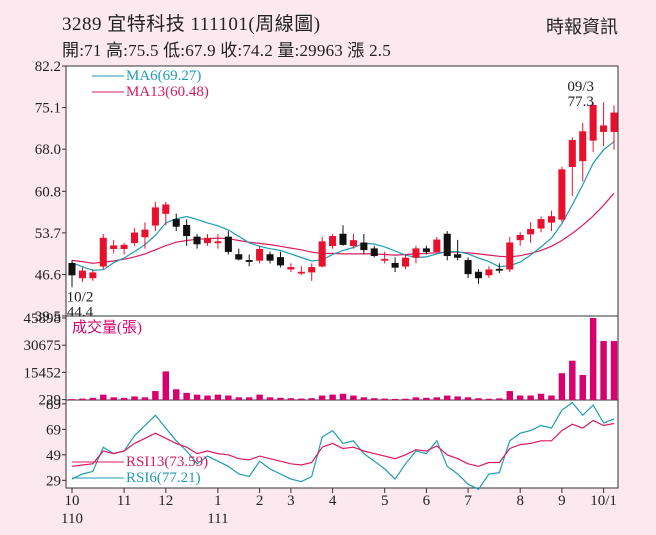 This screenshot has width=656, height=535. What do you see at coordinates (165, 501) in the screenshot?
I see `x-tick-label: 12` at bounding box center [165, 501].